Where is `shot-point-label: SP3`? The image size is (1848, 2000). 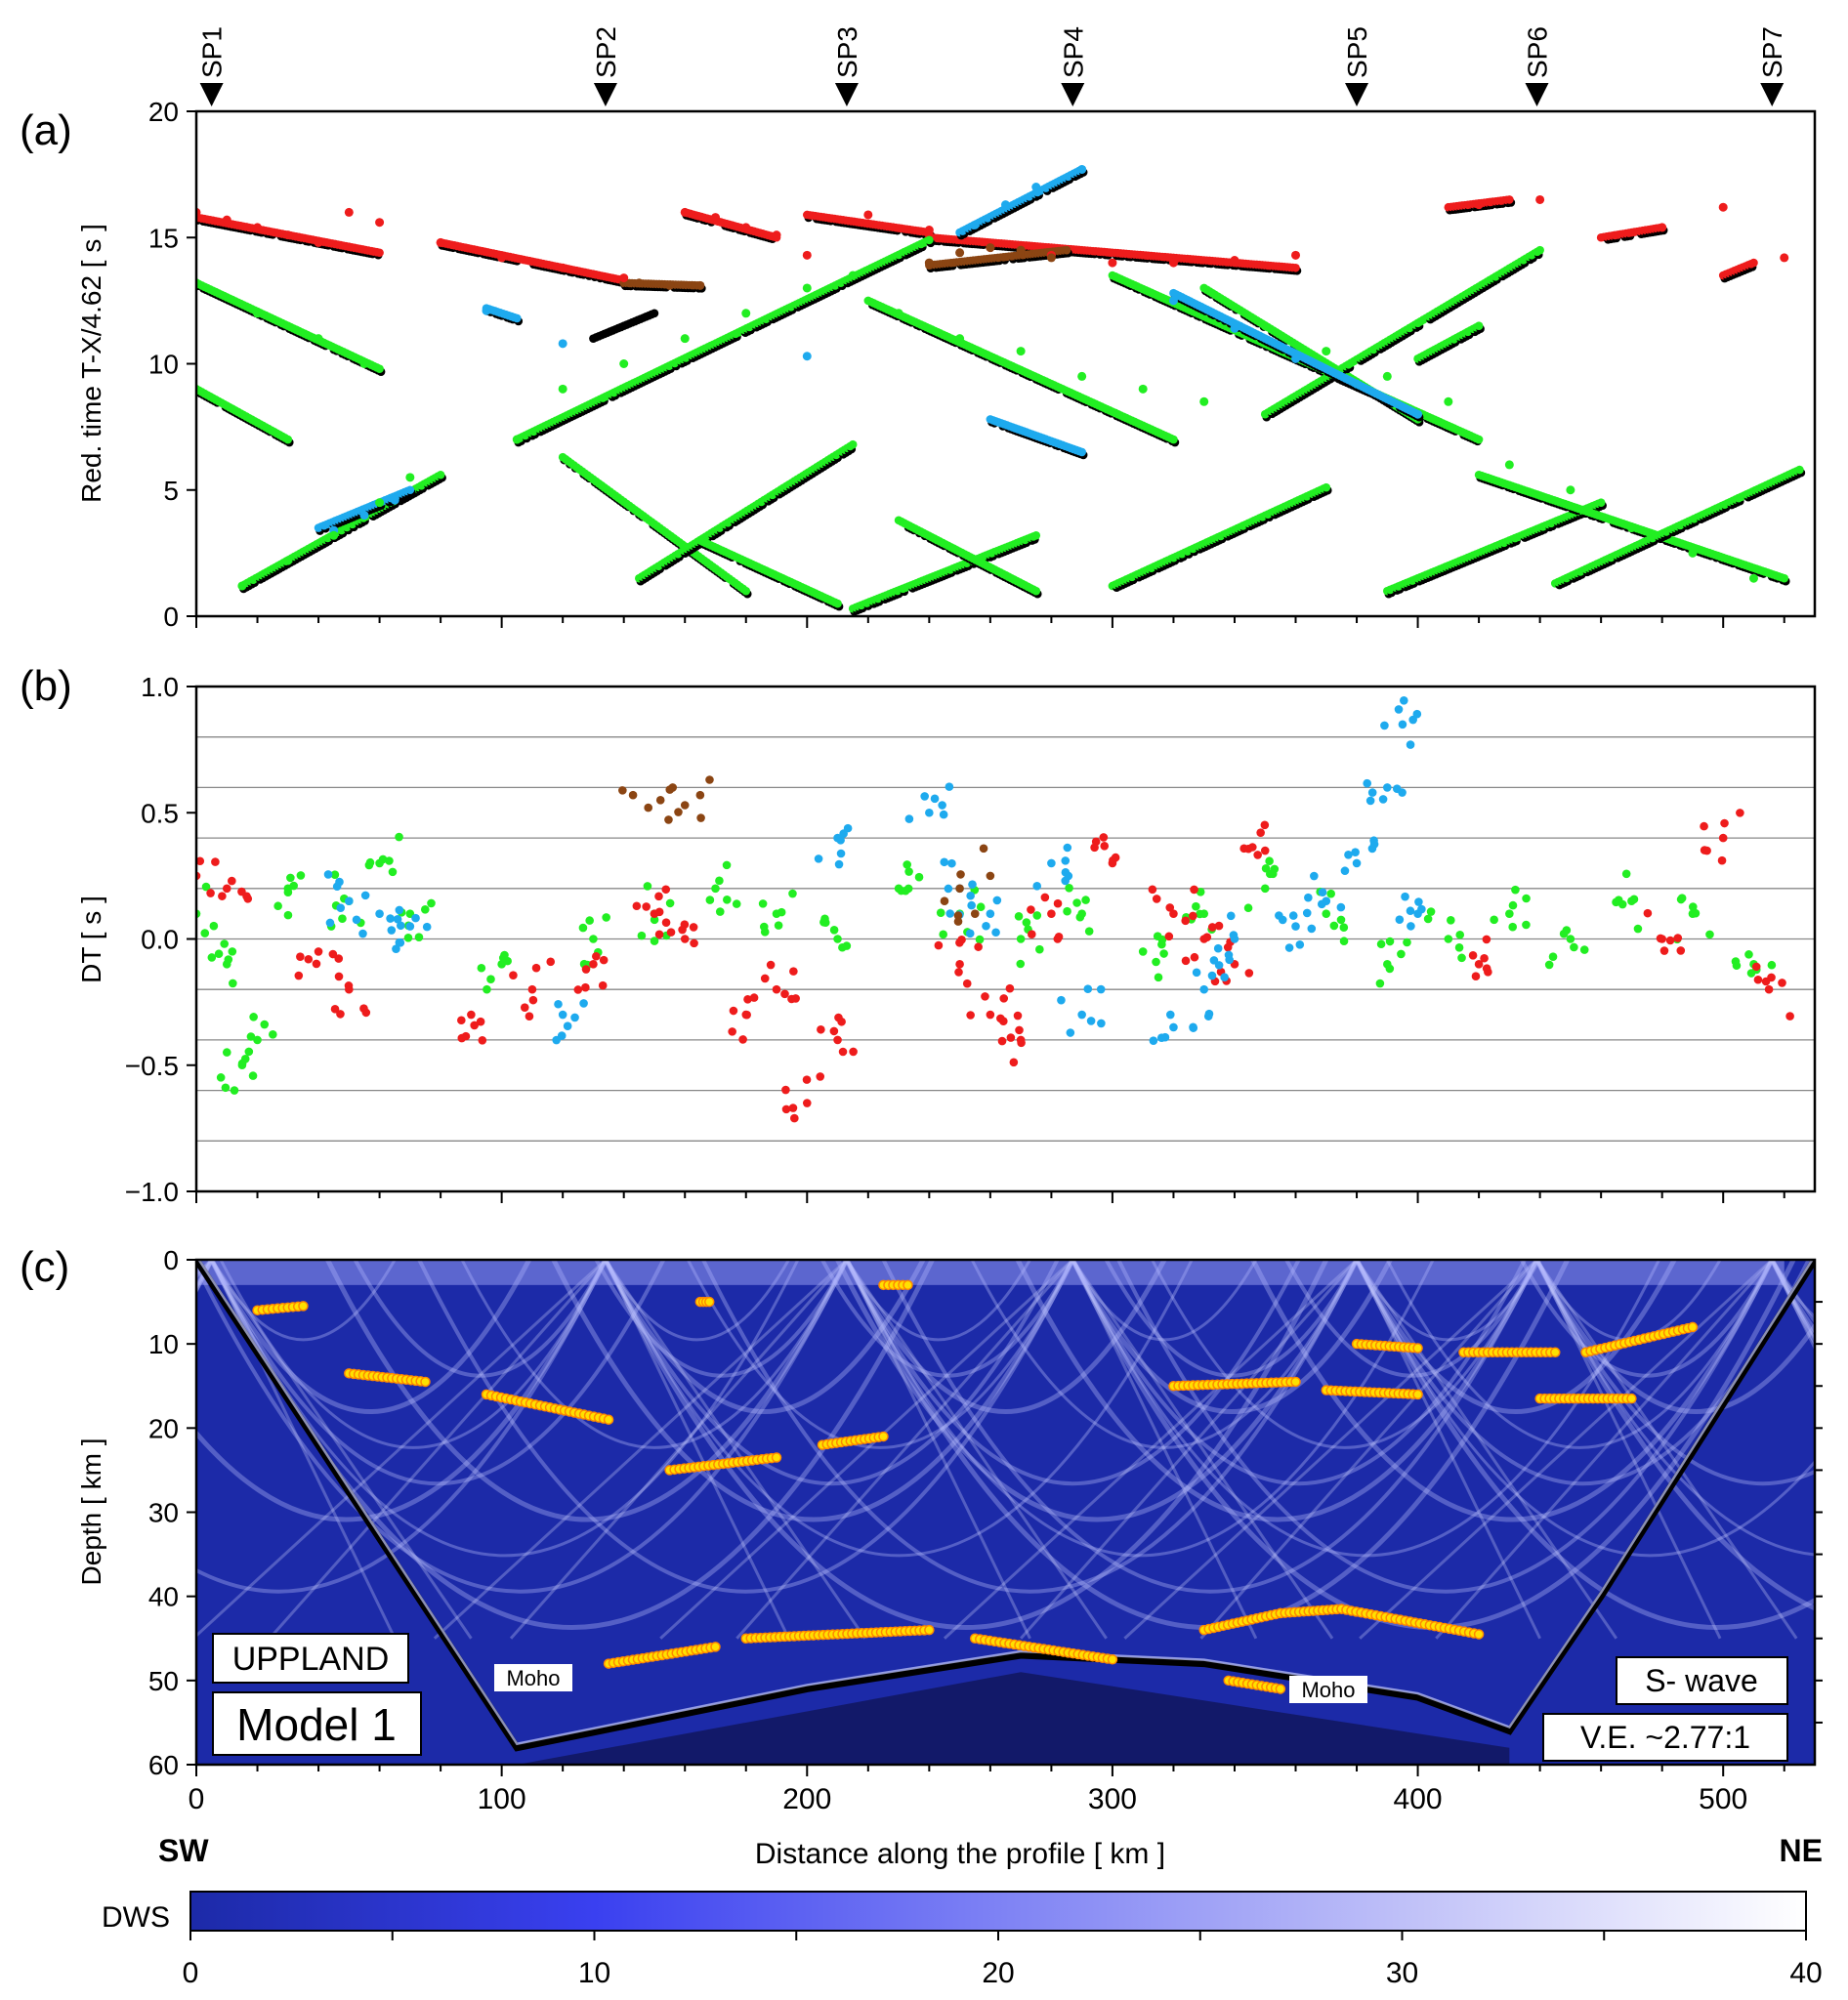
shot-point-label: SP3 is located at coordinates (847, 52).